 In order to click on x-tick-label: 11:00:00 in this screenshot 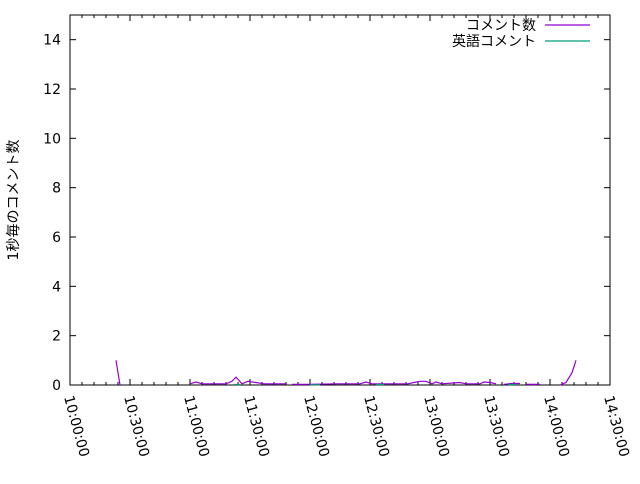, I will do `click(196, 426)`.